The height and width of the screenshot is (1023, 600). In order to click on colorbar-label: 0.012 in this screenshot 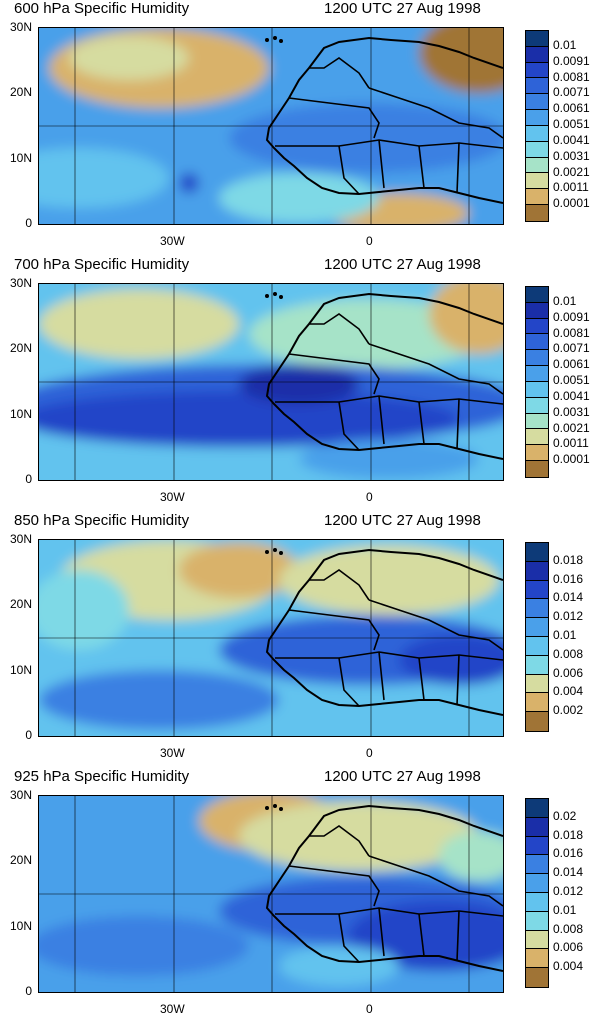, I will do `click(568, 616)`.